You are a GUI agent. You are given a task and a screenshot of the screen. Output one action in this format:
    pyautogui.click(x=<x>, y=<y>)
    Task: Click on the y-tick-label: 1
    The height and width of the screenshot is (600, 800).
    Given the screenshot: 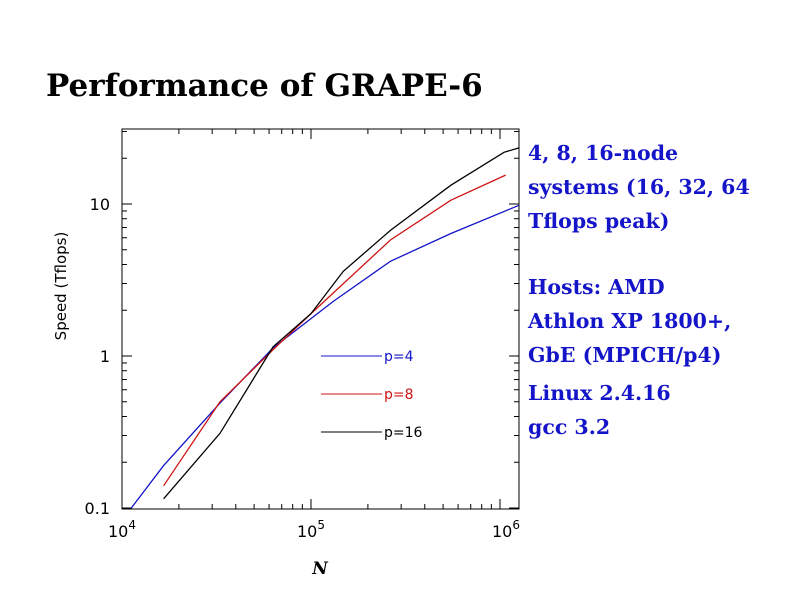 What is the action you would take?
    pyautogui.click(x=105, y=356)
    